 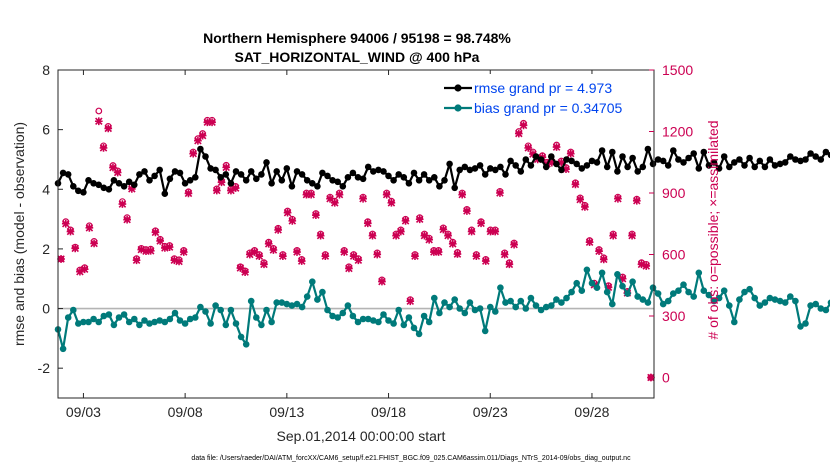 What do you see at coordinates (46, 189) in the screenshot?
I see `y-tick-label-left: 4` at bounding box center [46, 189].